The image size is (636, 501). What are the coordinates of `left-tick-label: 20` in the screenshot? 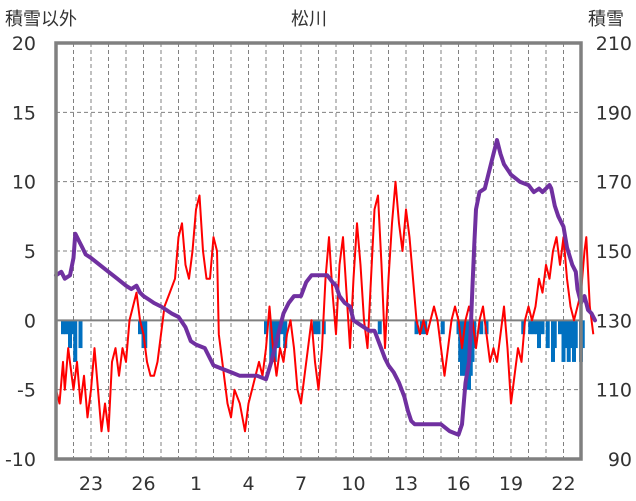 It's located at (24, 44).